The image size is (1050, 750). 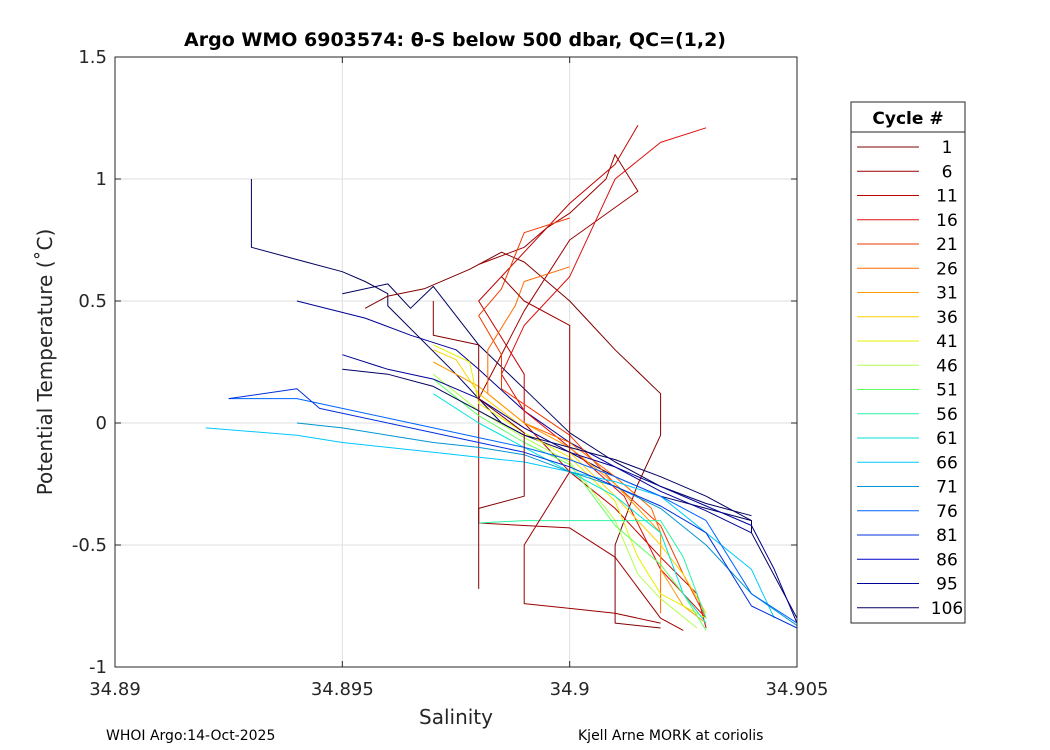 What do you see at coordinates (92, 57) in the screenshot?
I see `y-tick-label: 1.5` at bounding box center [92, 57].